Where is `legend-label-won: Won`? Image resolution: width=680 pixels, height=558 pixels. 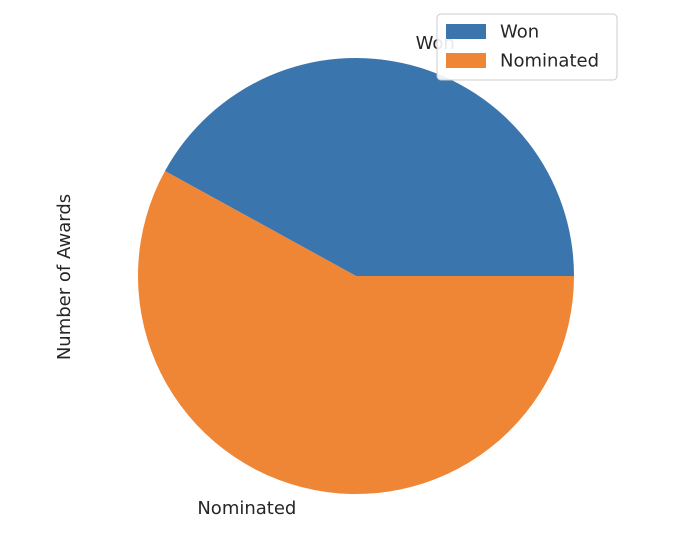
legend-label-won: Won is located at coordinates (519, 32).